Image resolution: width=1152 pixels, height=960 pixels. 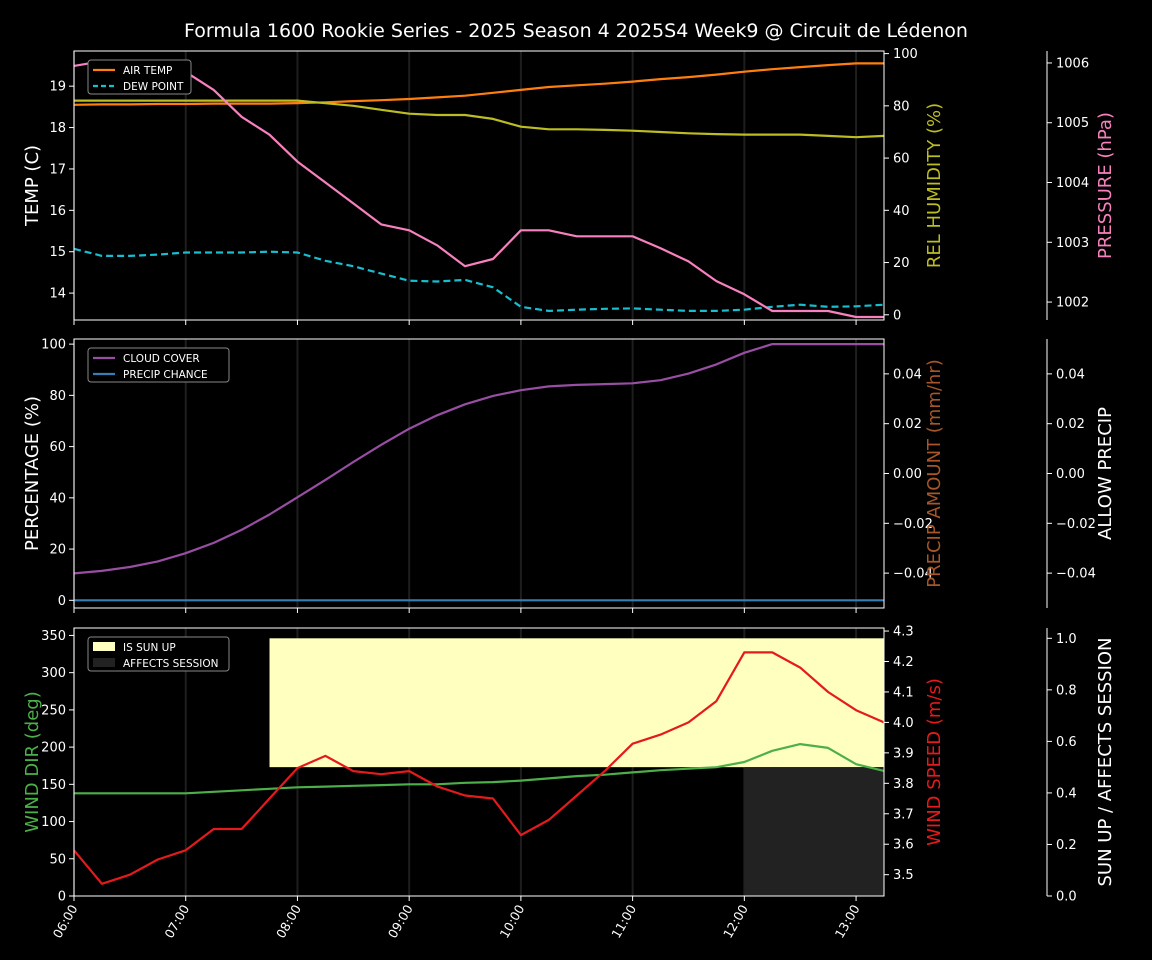 What do you see at coordinates (1105, 761) in the screenshot?
I see `axis-label: SUN UP / AFFECTS SESSION` at bounding box center [1105, 761].